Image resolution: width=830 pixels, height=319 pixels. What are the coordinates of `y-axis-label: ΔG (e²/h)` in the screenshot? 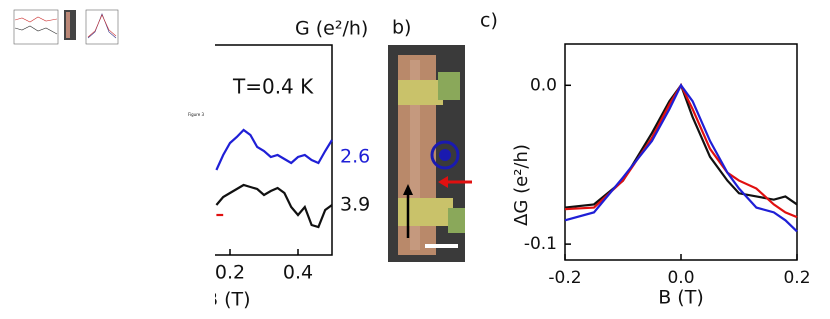 It's located at (521, 185).